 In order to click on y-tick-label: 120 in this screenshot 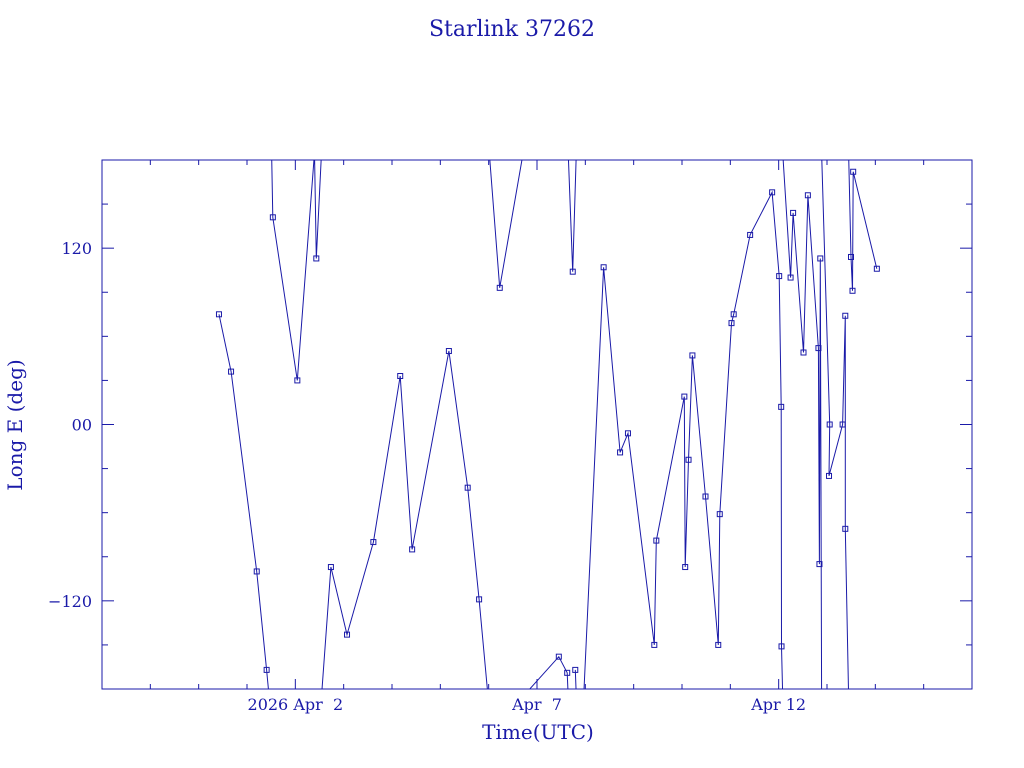, I will do `click(76, 248)`.